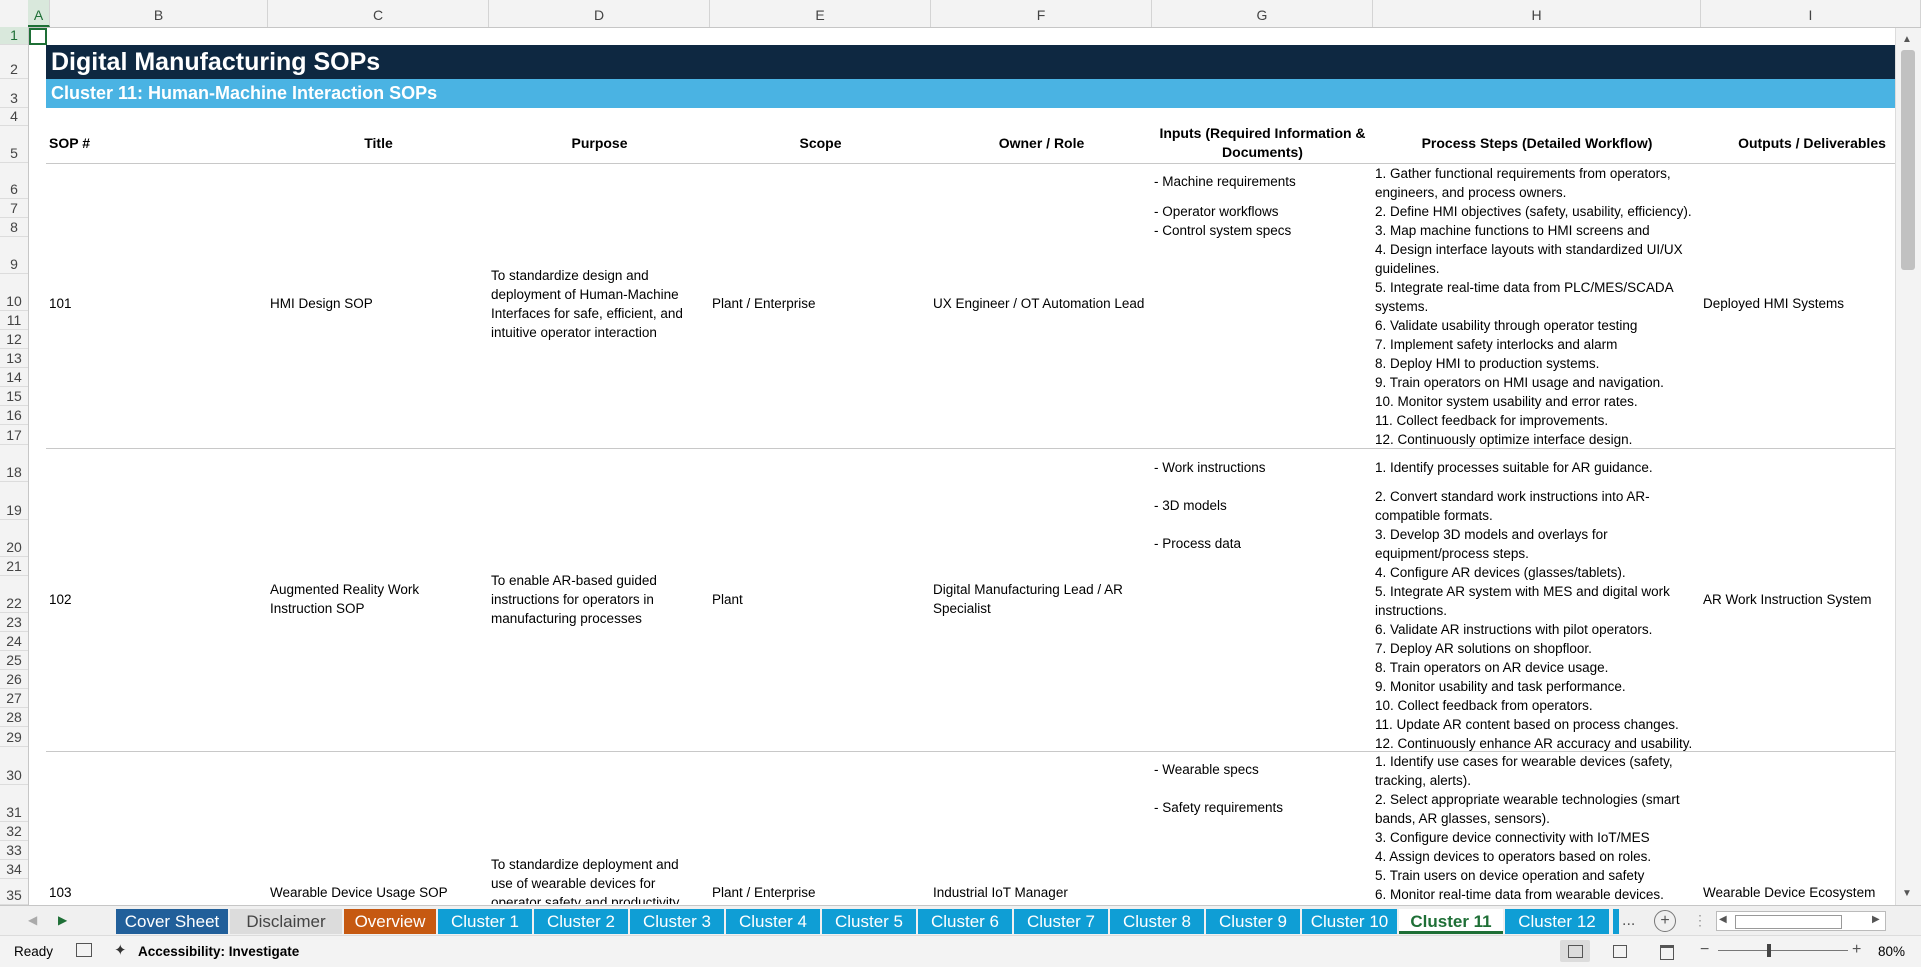  I want to click on tab-cluster-9: Cluster 9, so click(1253, 921).